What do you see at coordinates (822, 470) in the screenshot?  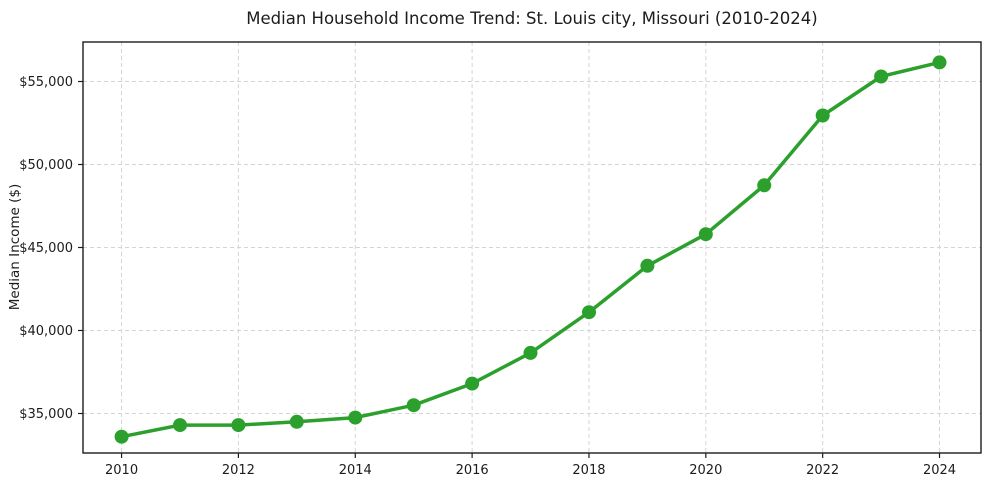 I see `x-tick-label: 2022` at bounding box center [822, 470].